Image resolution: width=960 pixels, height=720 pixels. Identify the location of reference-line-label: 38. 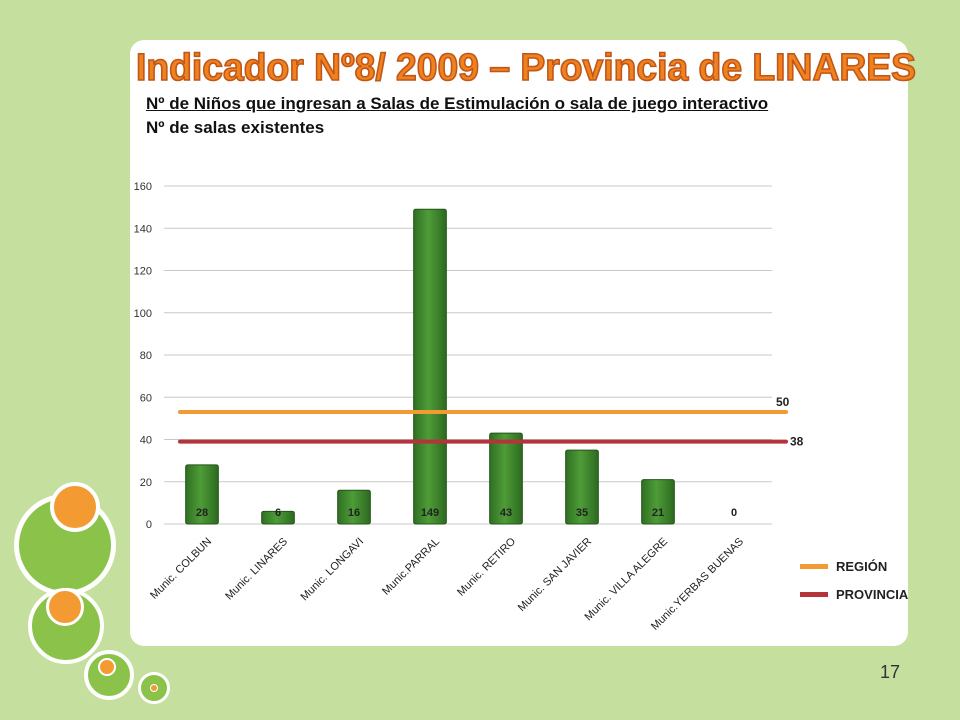
(797, 442).